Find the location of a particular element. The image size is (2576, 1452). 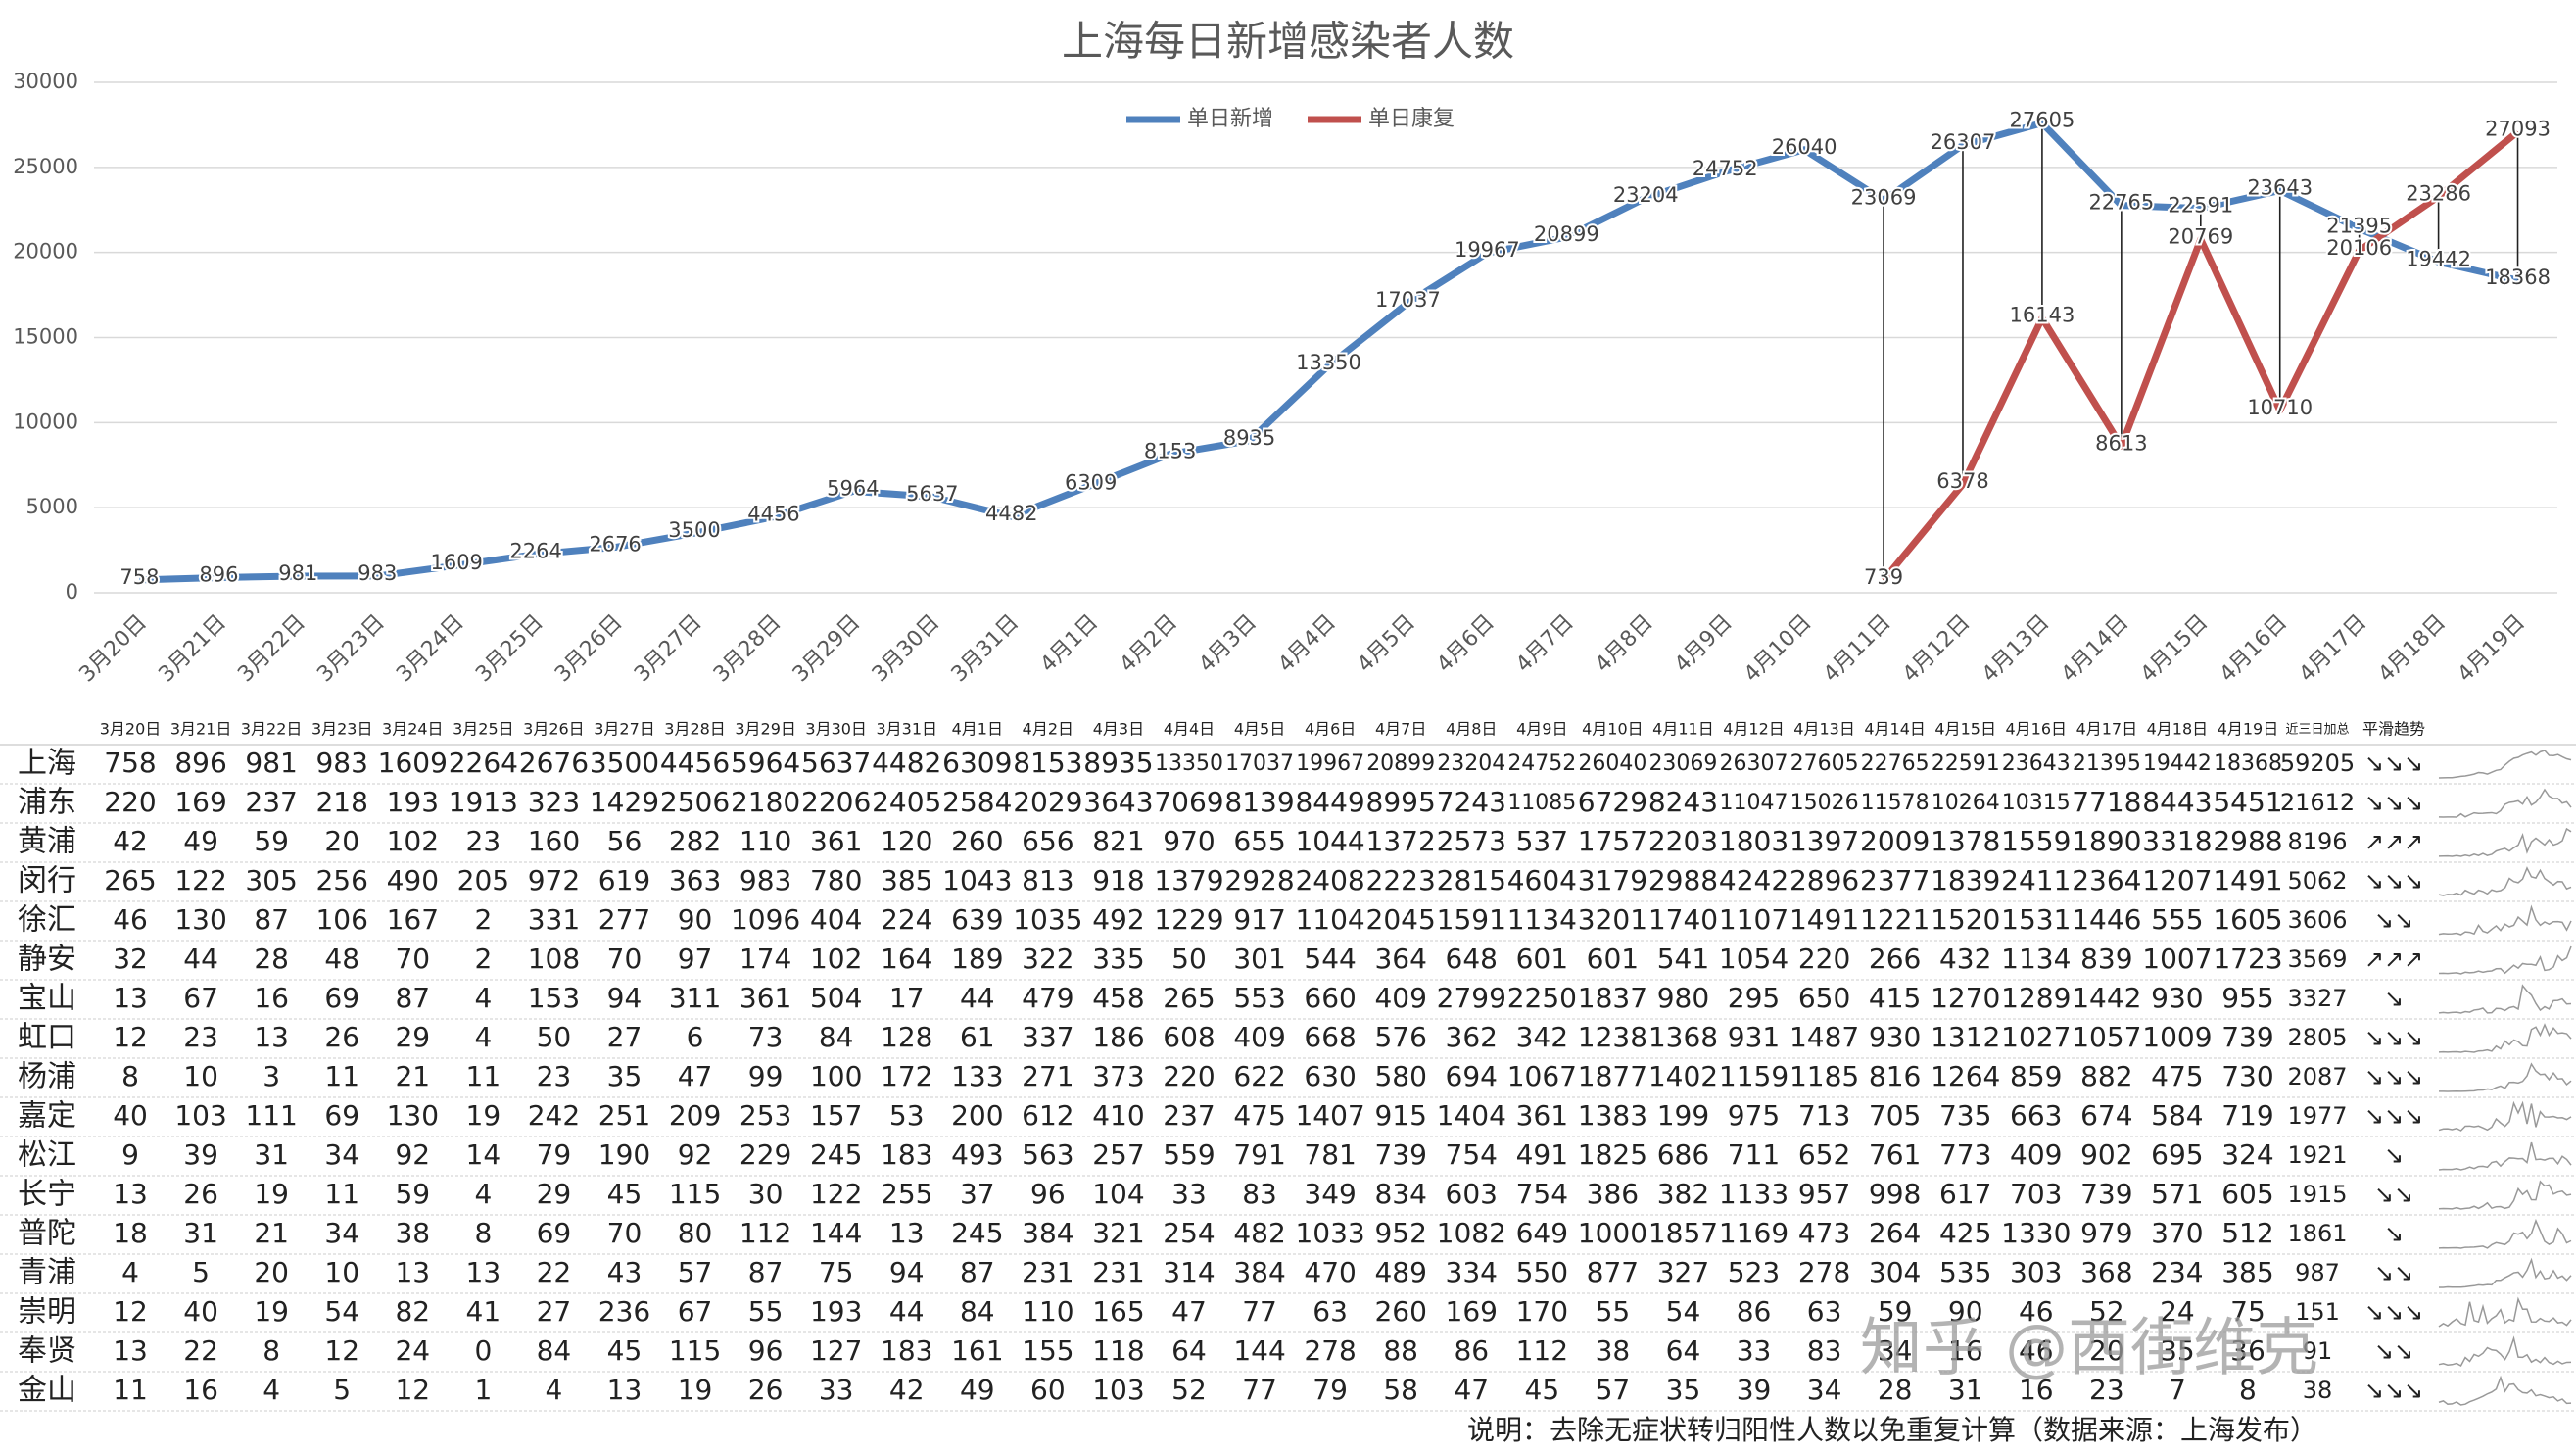

table-sum: 5062 is located at coordinates (2317, 881).